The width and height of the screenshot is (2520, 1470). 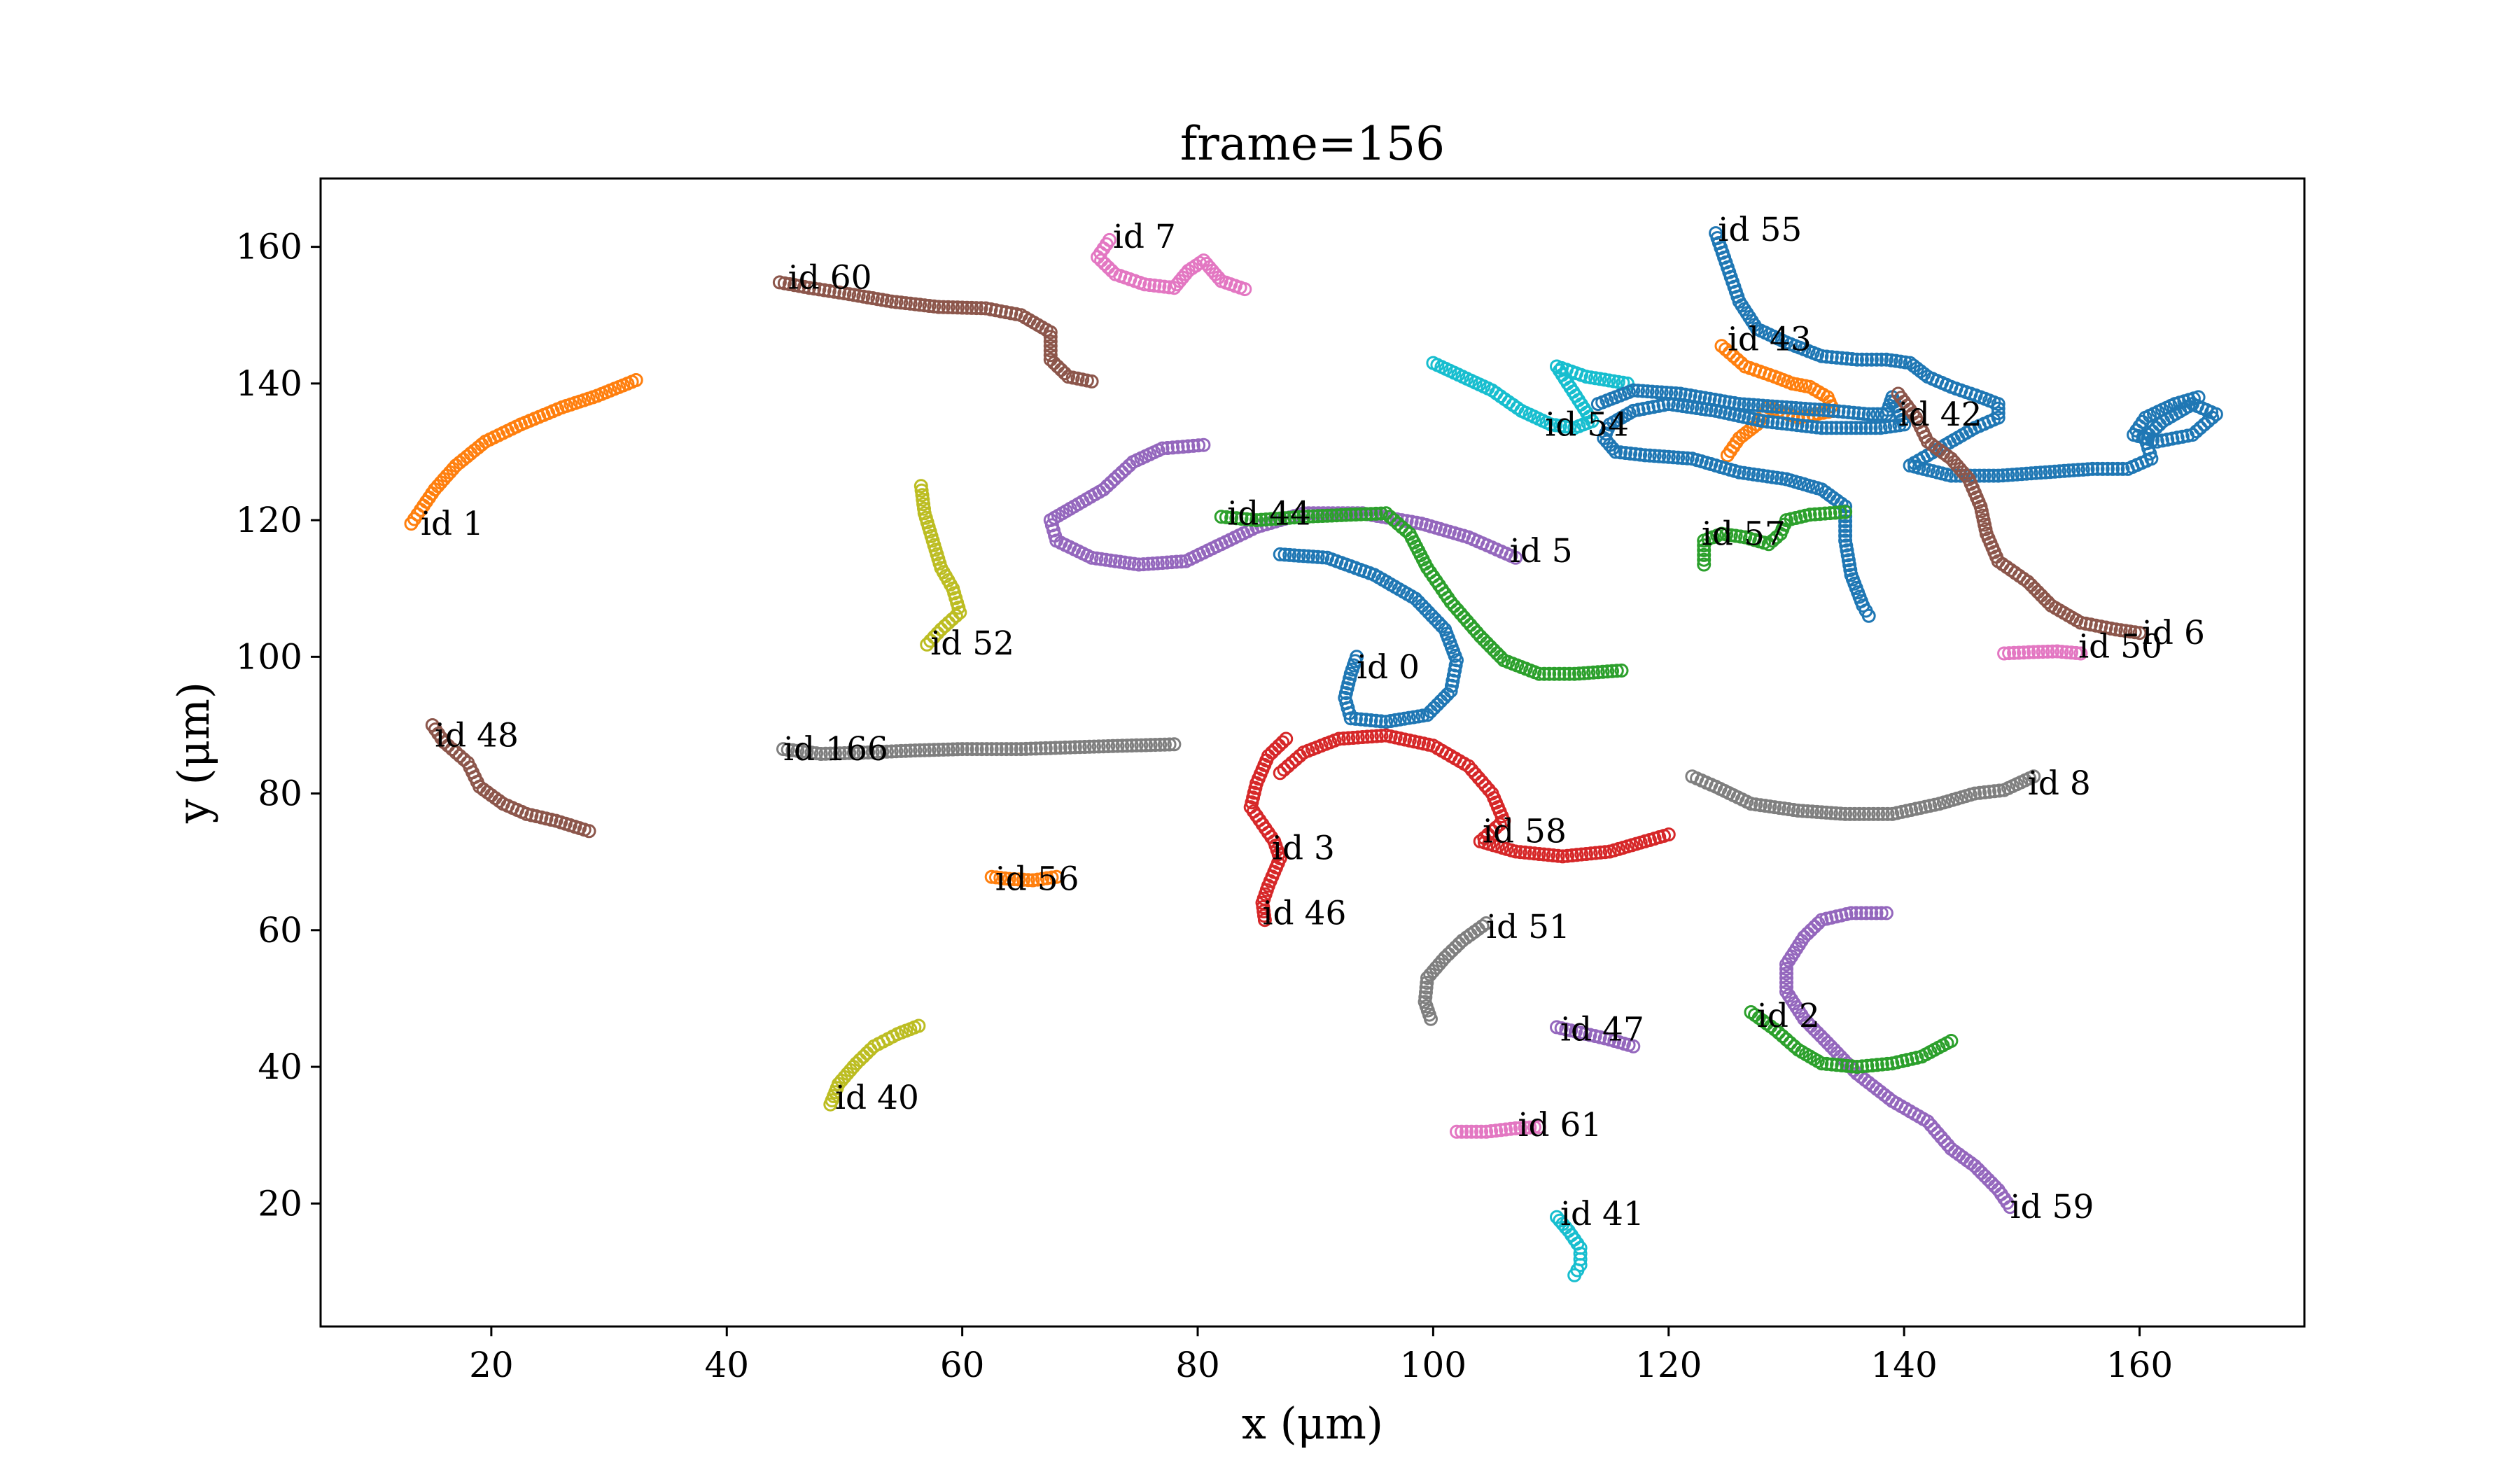 I want to click on label-id-166: id 166, so click(x=835, y=749).